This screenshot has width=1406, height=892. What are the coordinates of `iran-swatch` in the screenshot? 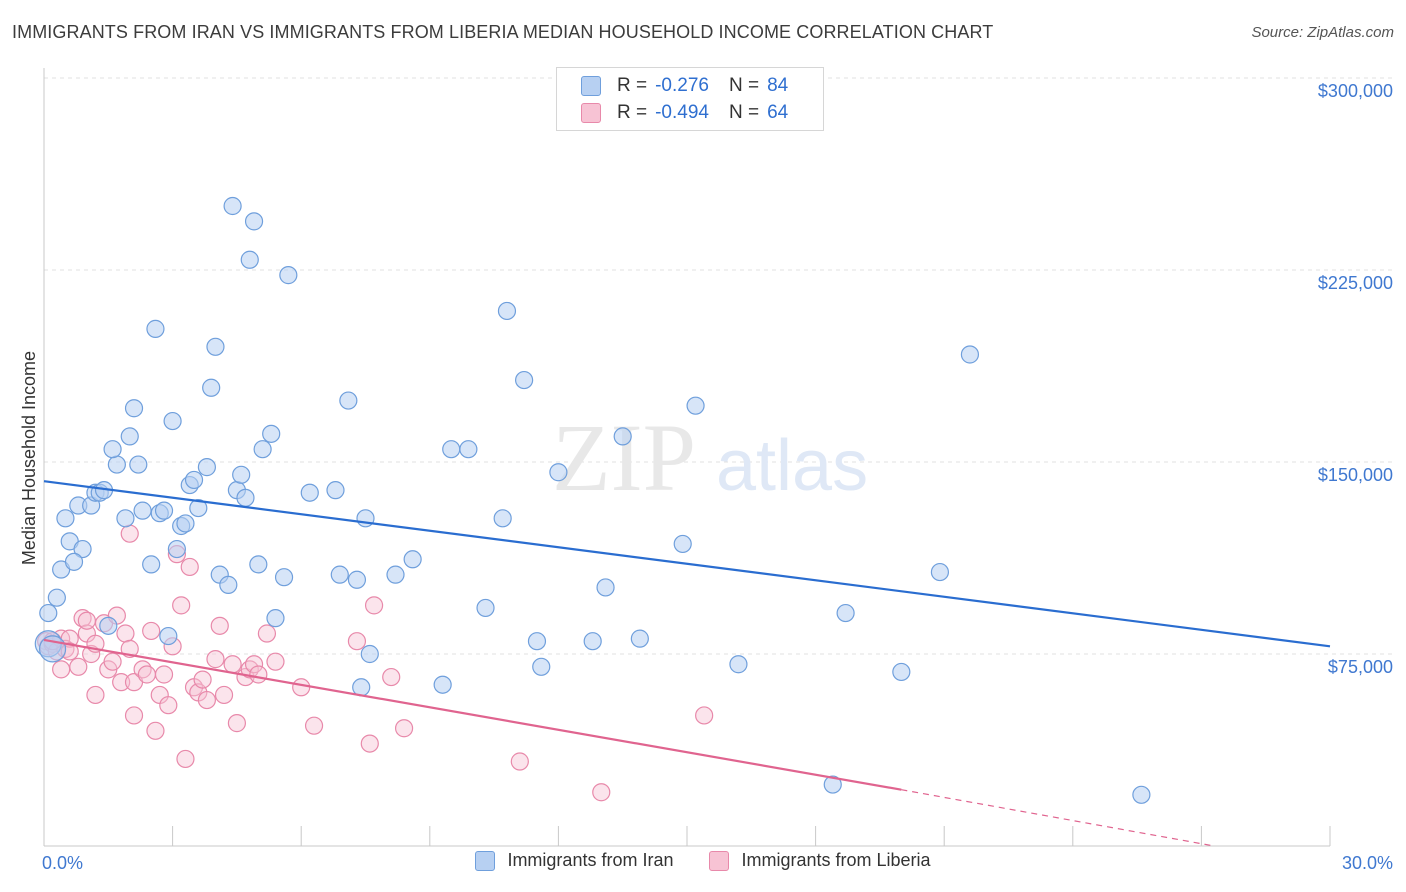 It's located at (591, 86).